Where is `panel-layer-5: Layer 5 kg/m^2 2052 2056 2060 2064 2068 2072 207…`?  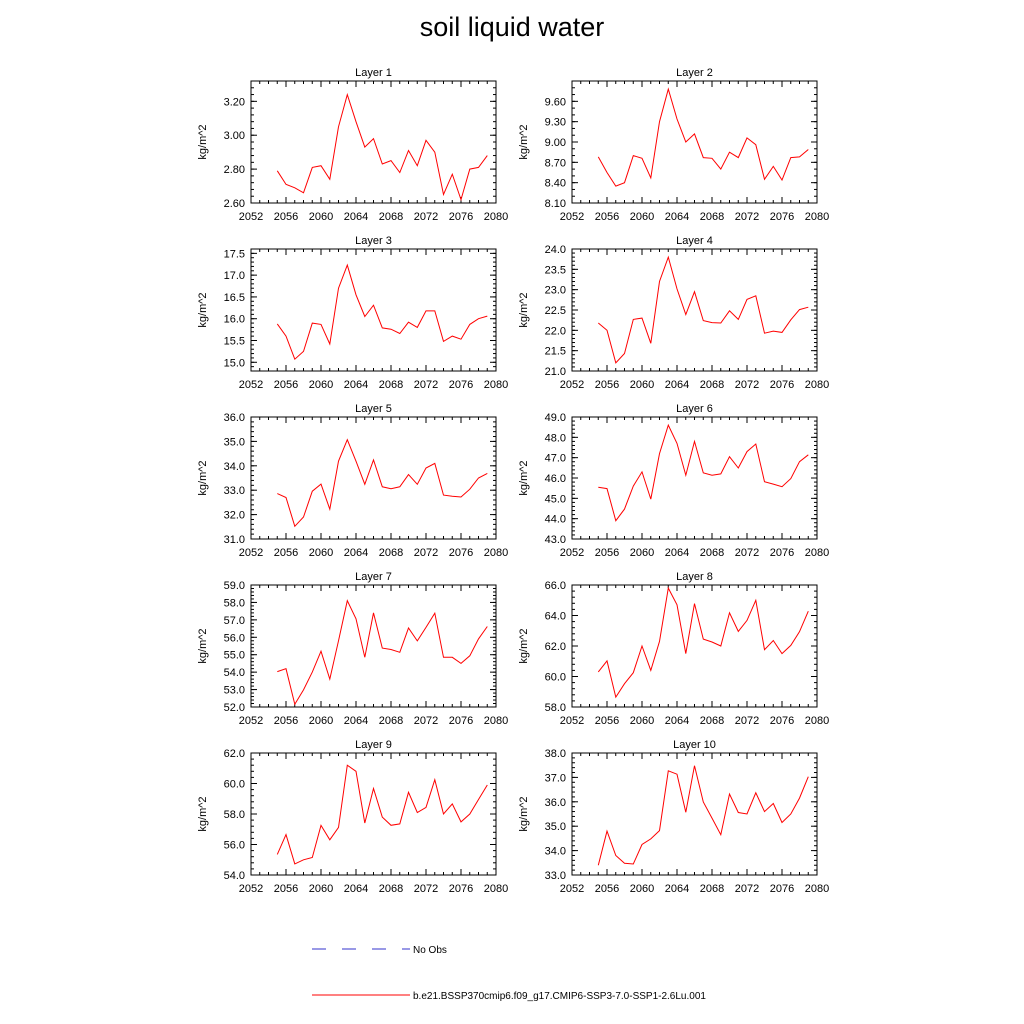
panel-layer-5: Layer 5 kg/m^2 2052 2056 2060 2064 2068 2072 207… is located at coordinates (352, 481).